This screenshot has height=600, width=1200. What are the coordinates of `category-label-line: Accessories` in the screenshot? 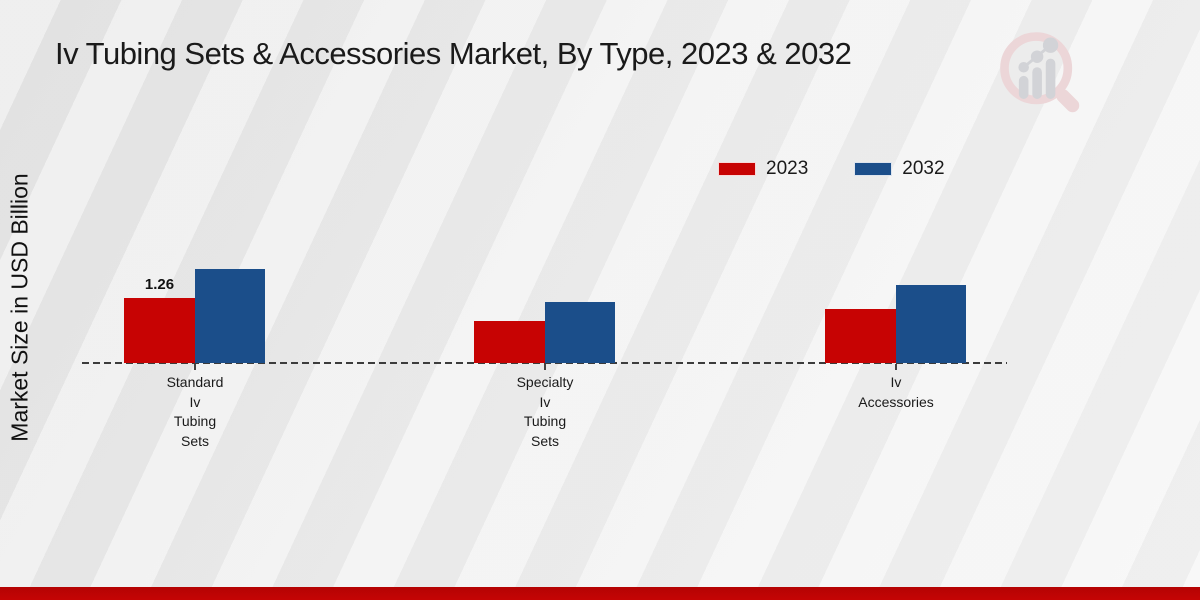 It's located at (896, 401).